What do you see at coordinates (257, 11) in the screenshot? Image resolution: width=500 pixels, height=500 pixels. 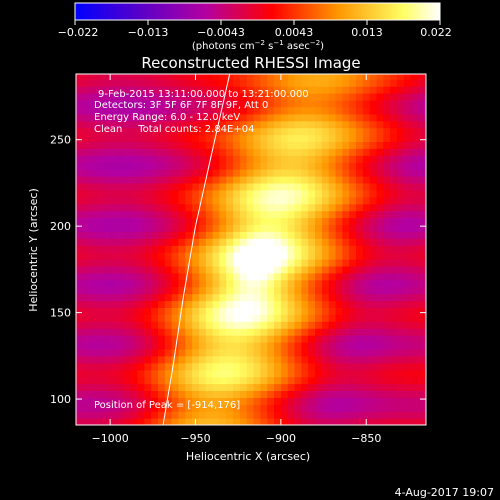 I see `colorbar-gradient` at bounding box center [257, 11].